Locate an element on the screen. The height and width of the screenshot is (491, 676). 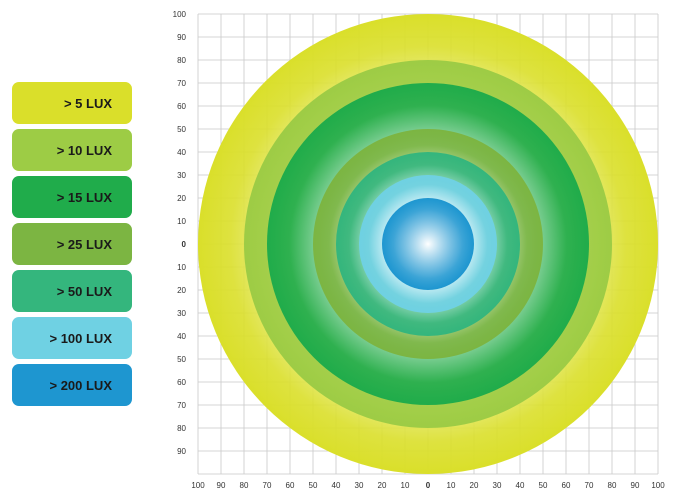
y-tick-label: 100 is located at coordinates (180, 14).